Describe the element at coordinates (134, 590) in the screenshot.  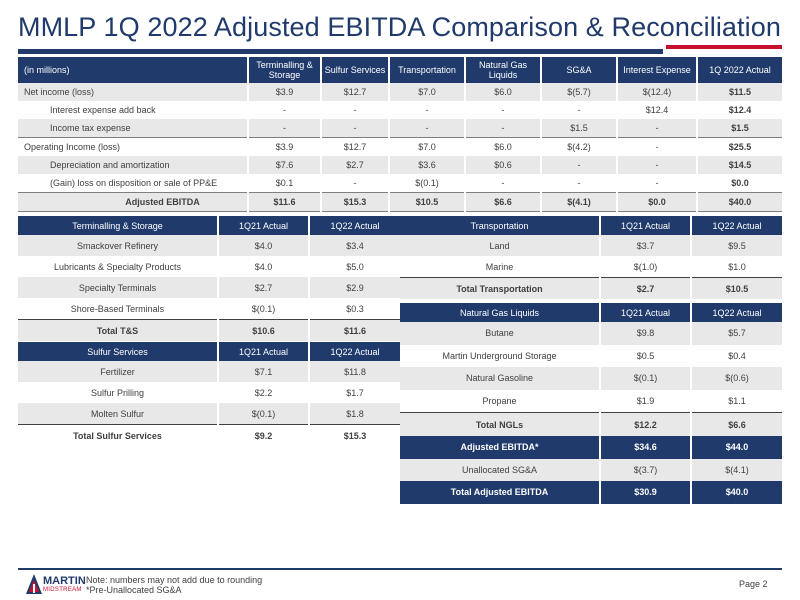
I see `footnote-pre-unallocated: *Pre-Unallocated SG&A` at that location.